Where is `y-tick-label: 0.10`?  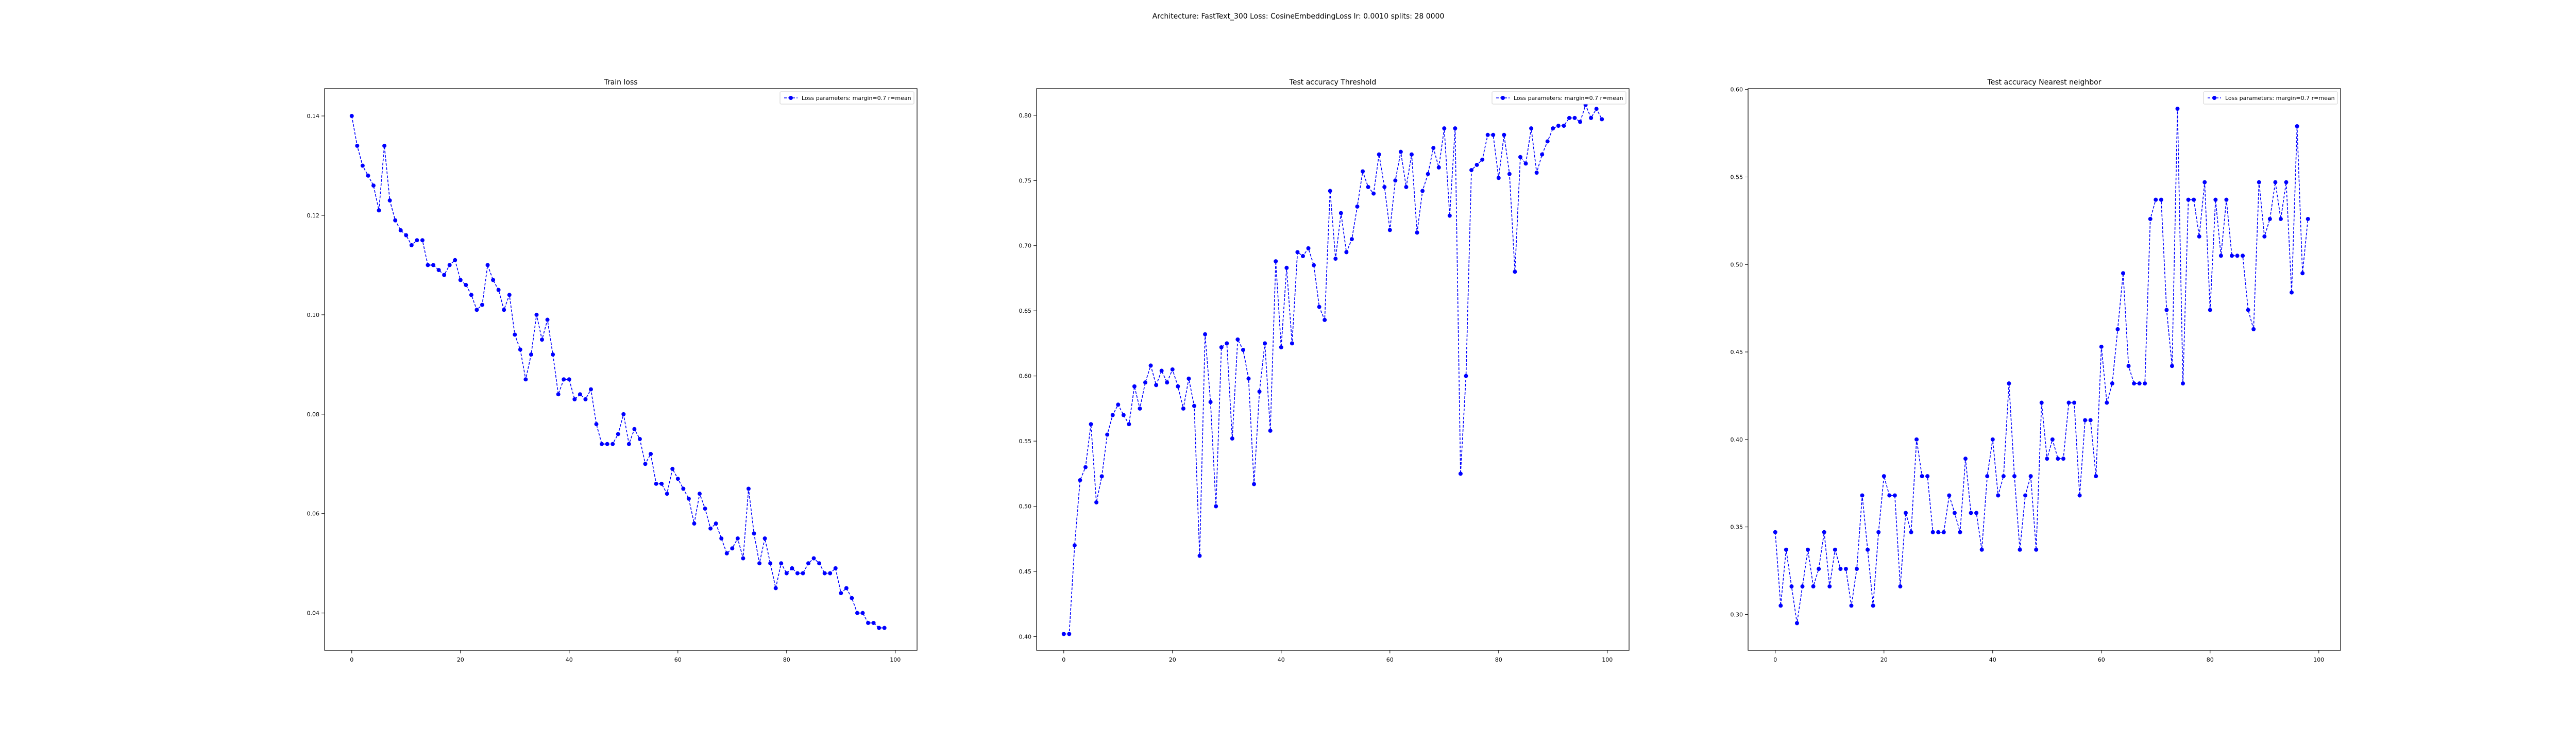
y-tick-label: 0.10 is located at coordinates (313, 315).